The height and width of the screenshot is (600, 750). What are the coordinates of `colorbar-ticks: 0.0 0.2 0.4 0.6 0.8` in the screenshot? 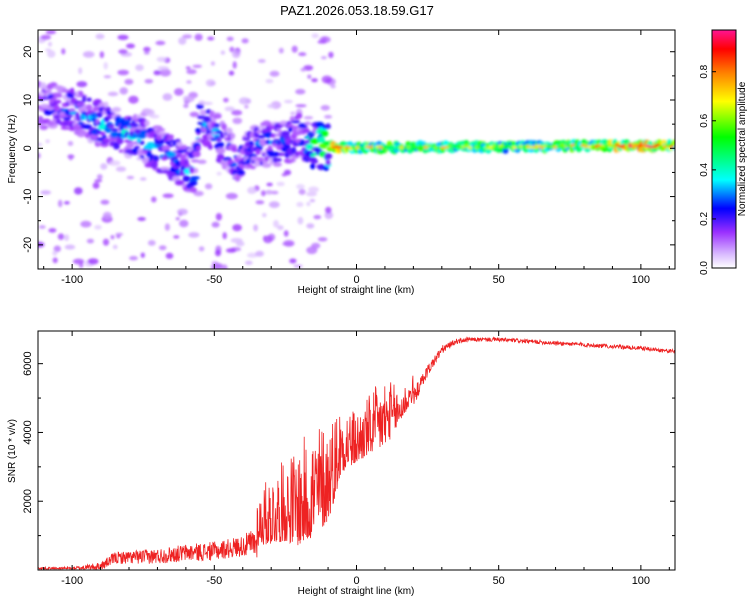 It's located at (707, 169).